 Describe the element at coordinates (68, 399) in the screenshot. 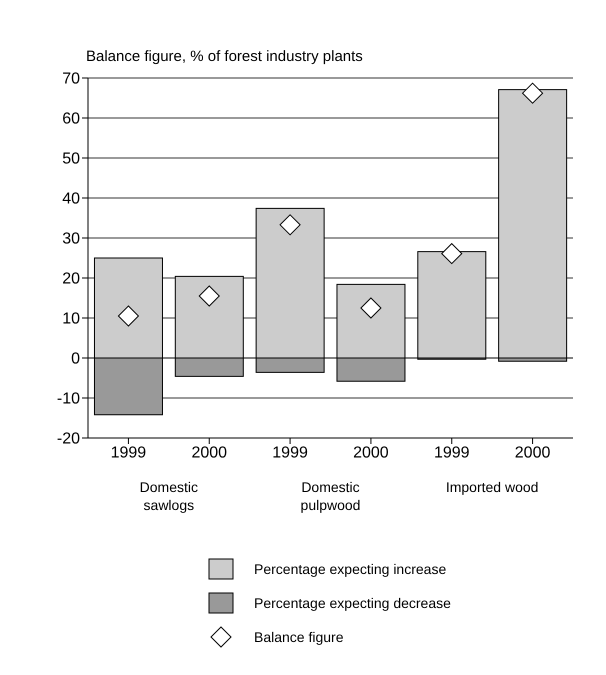

I see `y-tick-label: -10` at that location.